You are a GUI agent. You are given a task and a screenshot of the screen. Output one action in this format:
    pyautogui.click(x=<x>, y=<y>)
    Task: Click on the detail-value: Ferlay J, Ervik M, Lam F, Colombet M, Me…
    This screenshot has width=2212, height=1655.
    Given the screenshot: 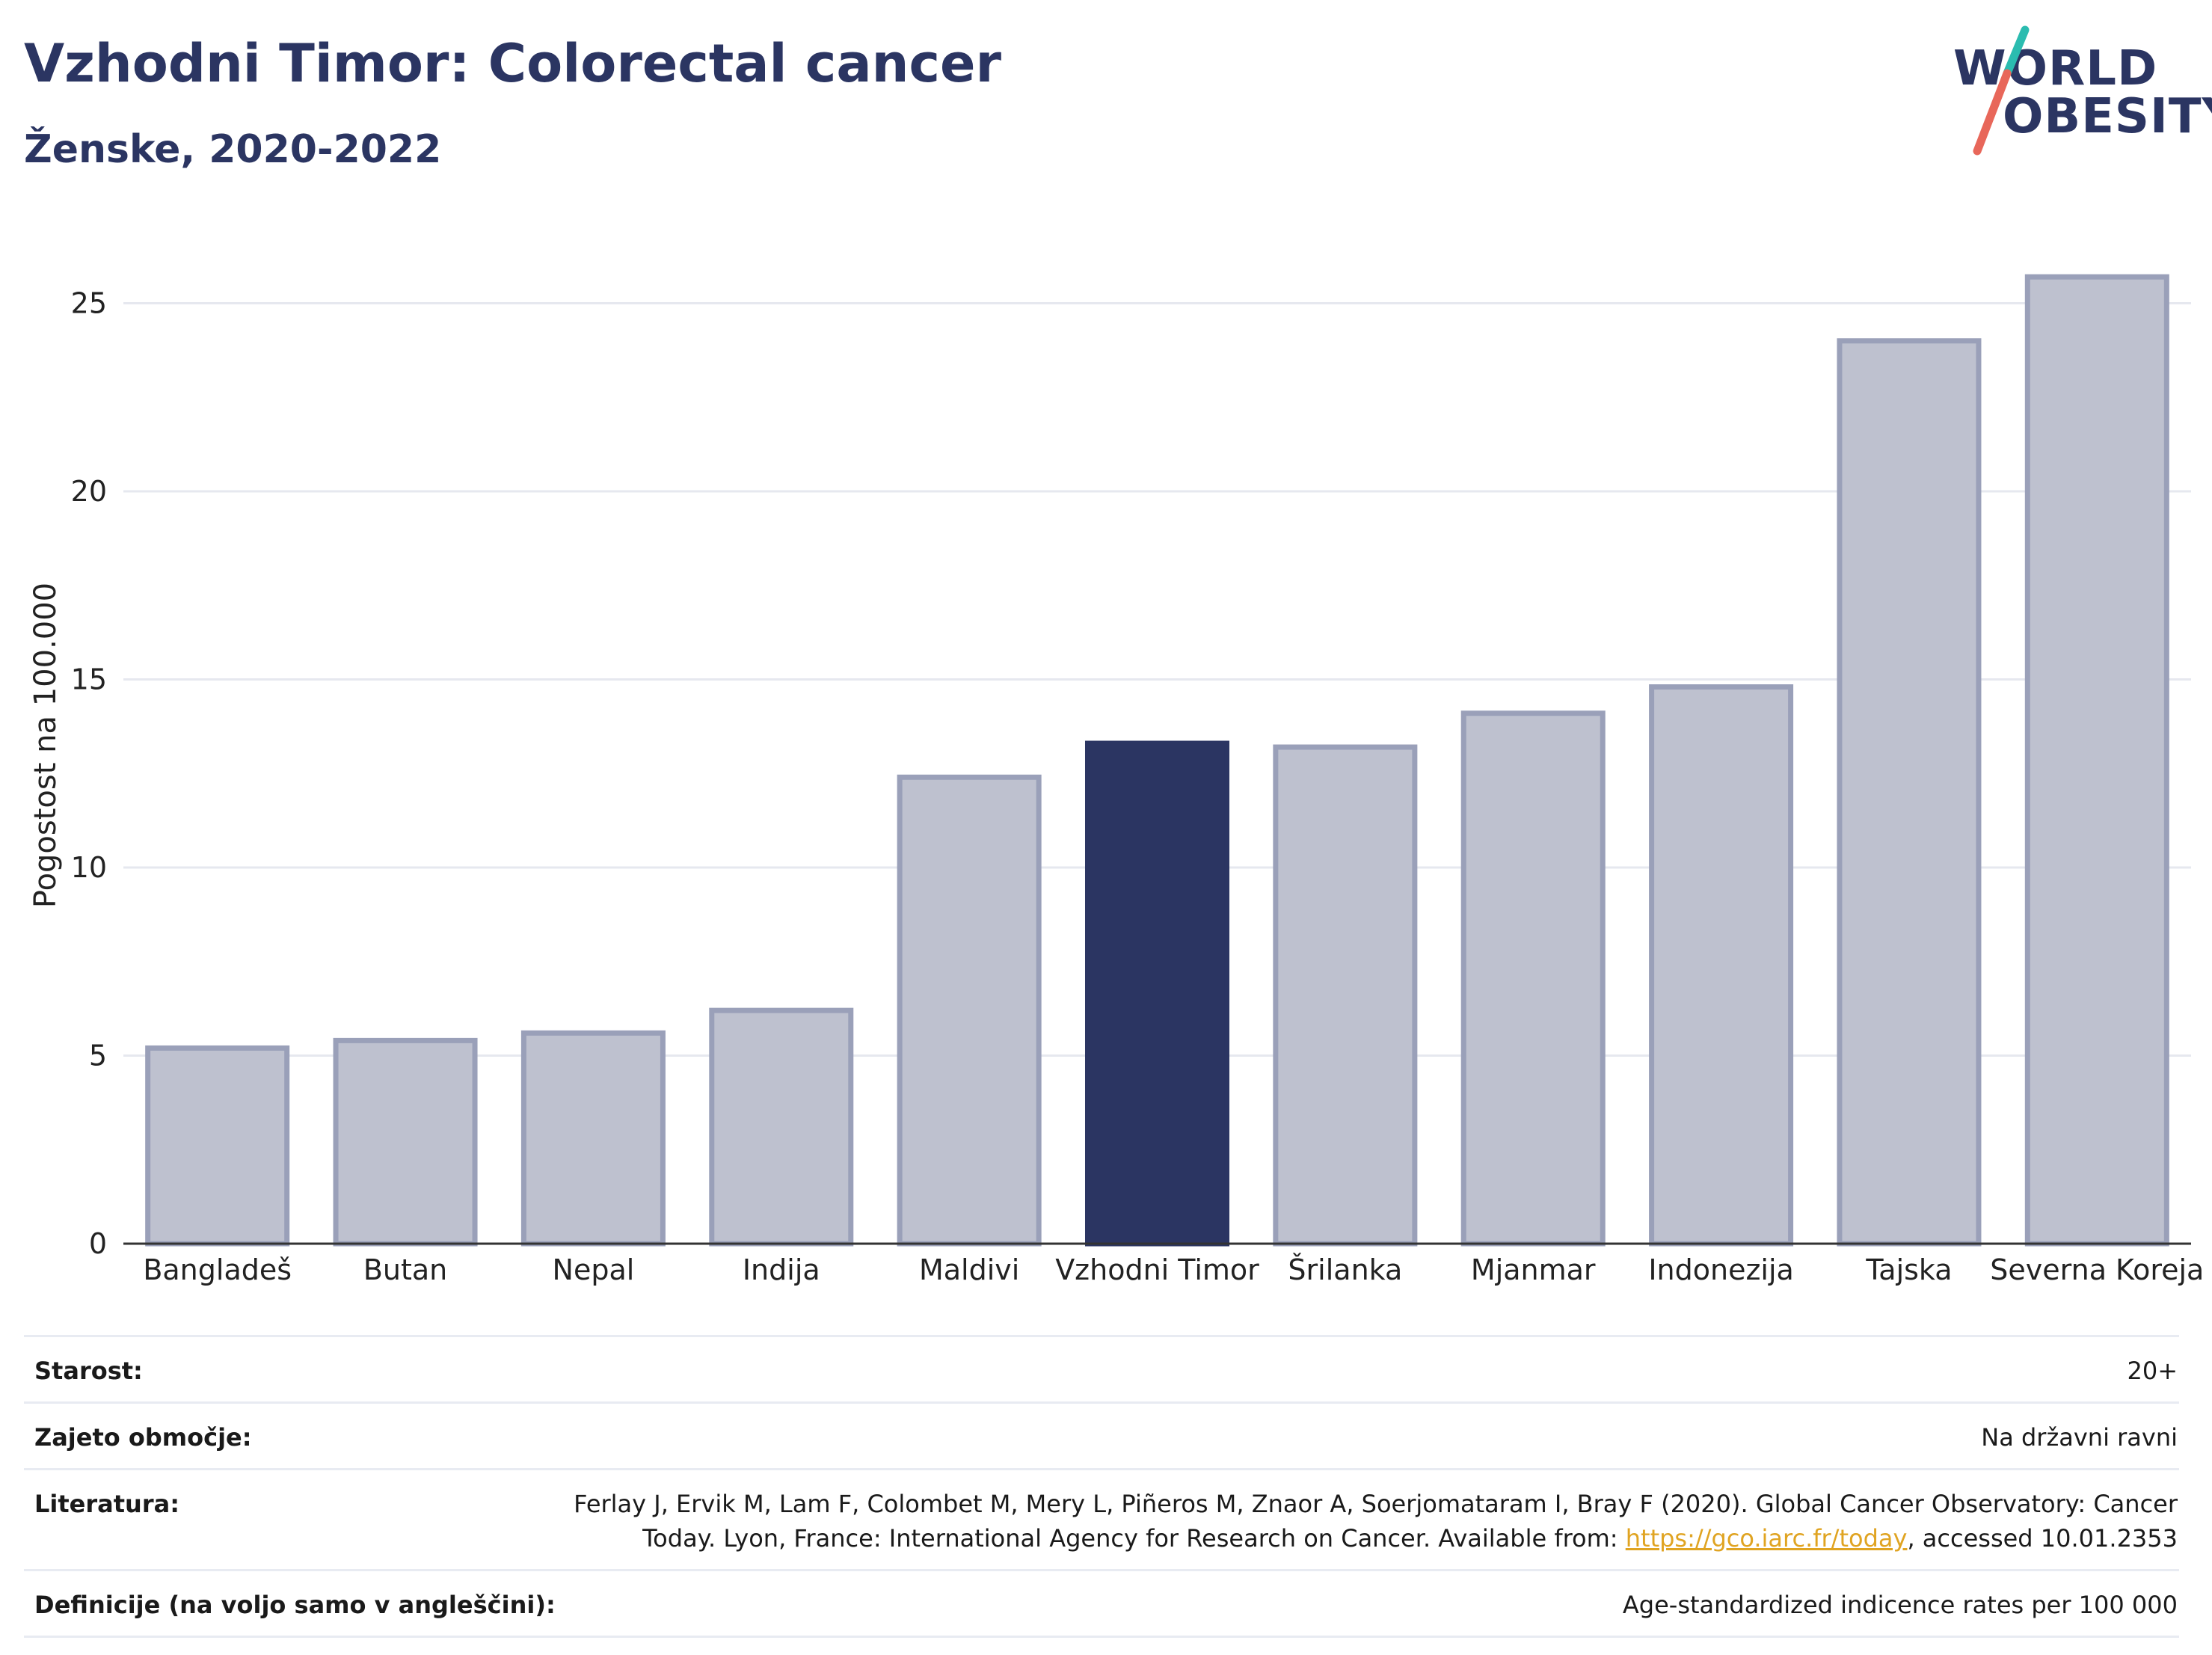 What is the action you would take?
    pyautogui.click(x=1374, y=1521)
    